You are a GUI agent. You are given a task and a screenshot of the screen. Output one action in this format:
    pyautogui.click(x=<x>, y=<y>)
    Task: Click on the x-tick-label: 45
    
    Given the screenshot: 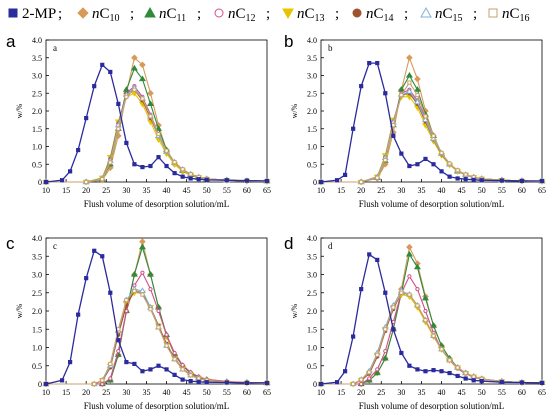 What is the action you would take?
    pyautogui.click(x=462, y=190)
    